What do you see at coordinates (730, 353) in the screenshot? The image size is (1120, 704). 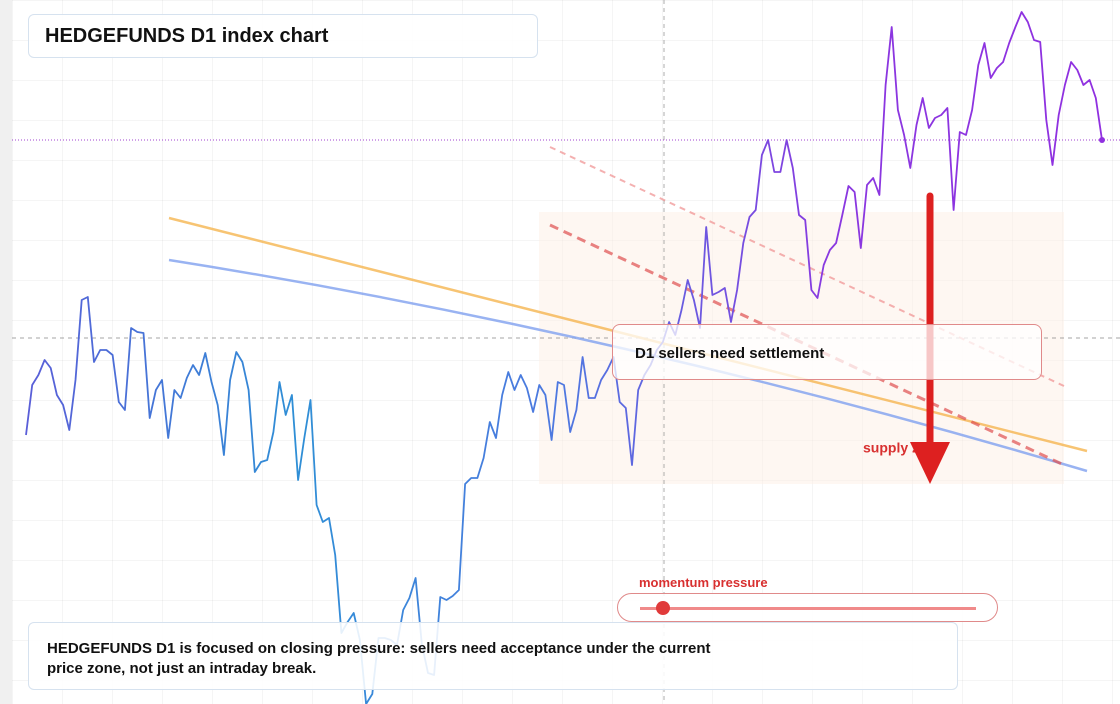 I see `callout-text: D1 sellers need settlement` at bounding box center [730, 353].